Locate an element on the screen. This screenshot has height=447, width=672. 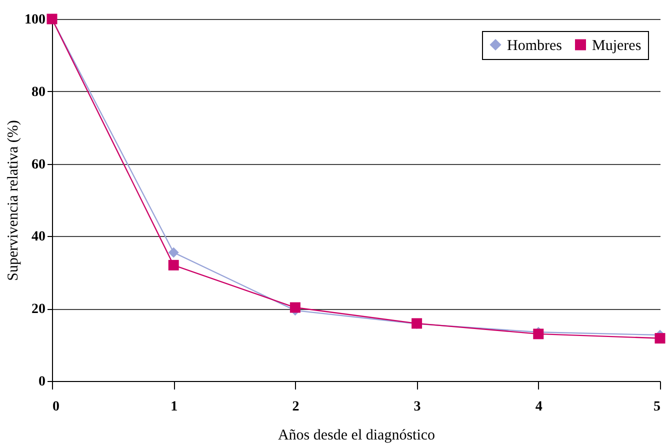
y-tick-label: 80 is located at coordinates (39, 92).